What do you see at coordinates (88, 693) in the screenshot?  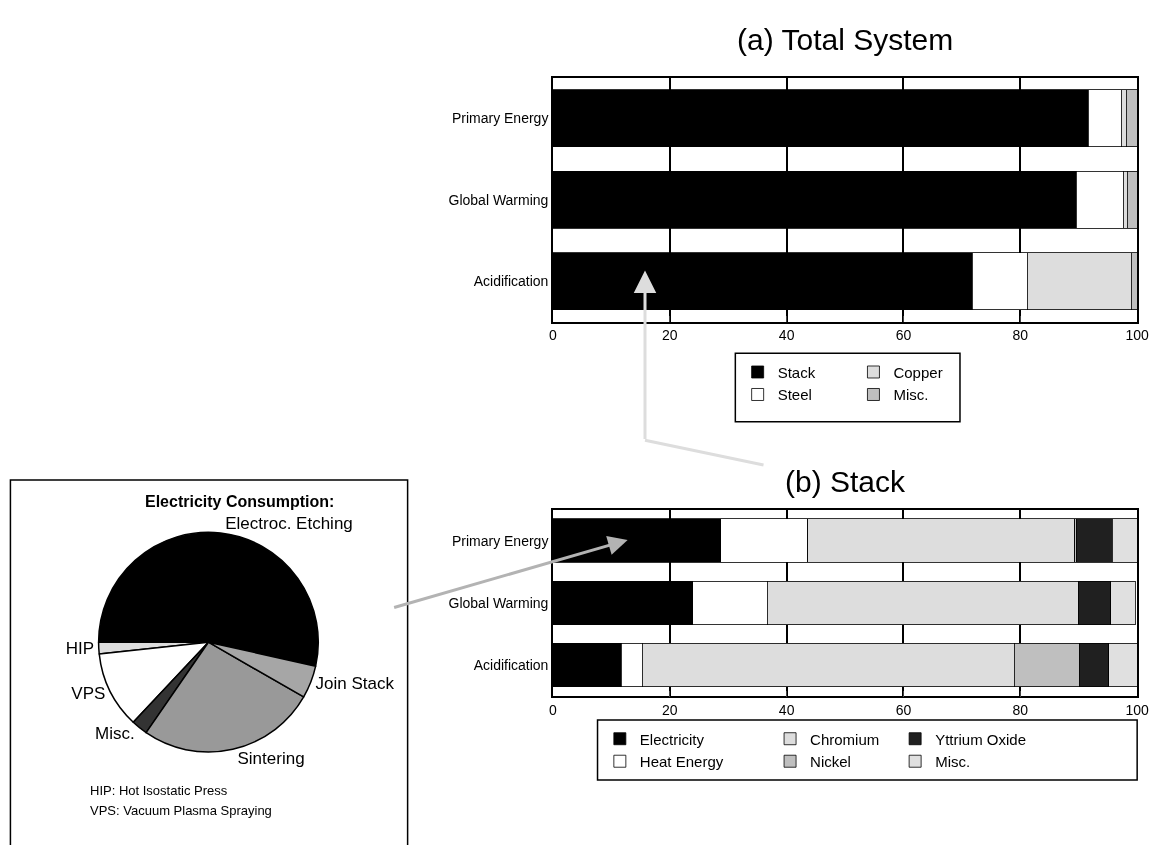 I see `slice-label: VPS` at bounding box center [88, 693].